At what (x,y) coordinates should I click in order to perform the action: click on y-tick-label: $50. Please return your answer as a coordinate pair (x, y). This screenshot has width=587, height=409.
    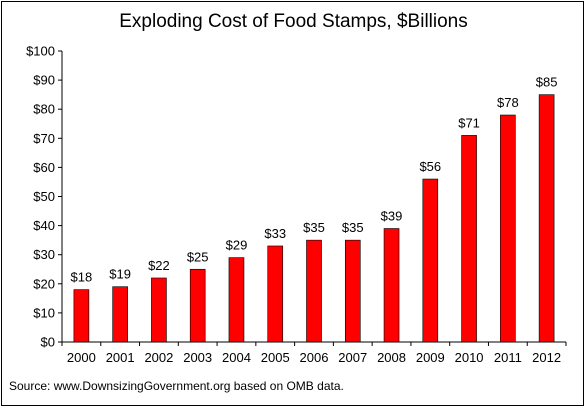
    Looking at the image, I should click on (44, 196).